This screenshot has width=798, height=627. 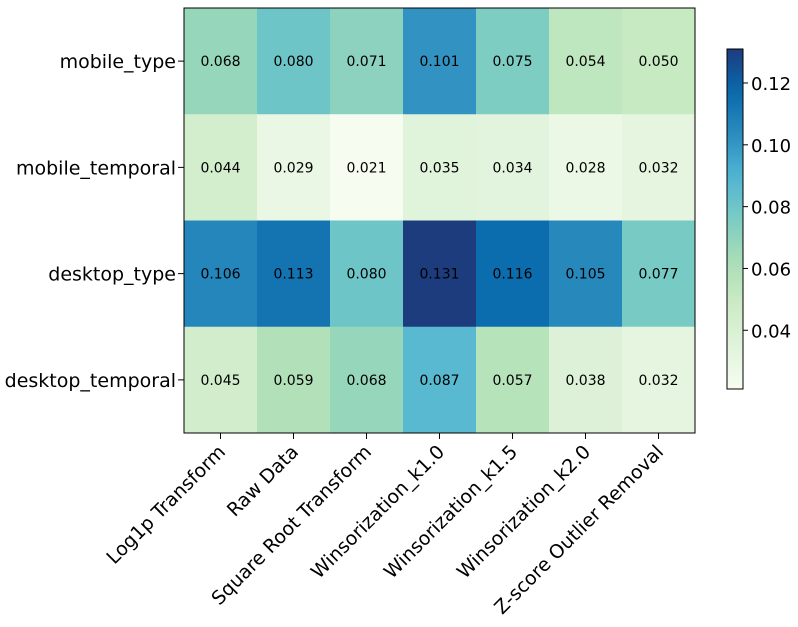 I want to click on cell-value-label: 0.038, so click(x=585, y=381).